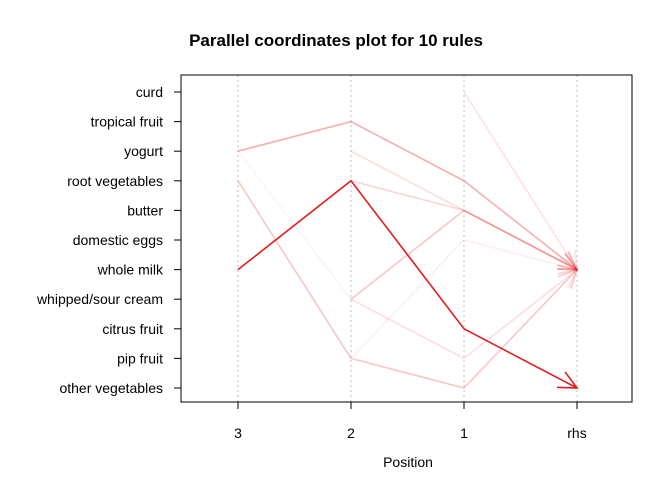  What do you see at coordinates (351, 433) in the screenshot?
I see `x-tick-label-2: 2` at bounding box center [351, 433].